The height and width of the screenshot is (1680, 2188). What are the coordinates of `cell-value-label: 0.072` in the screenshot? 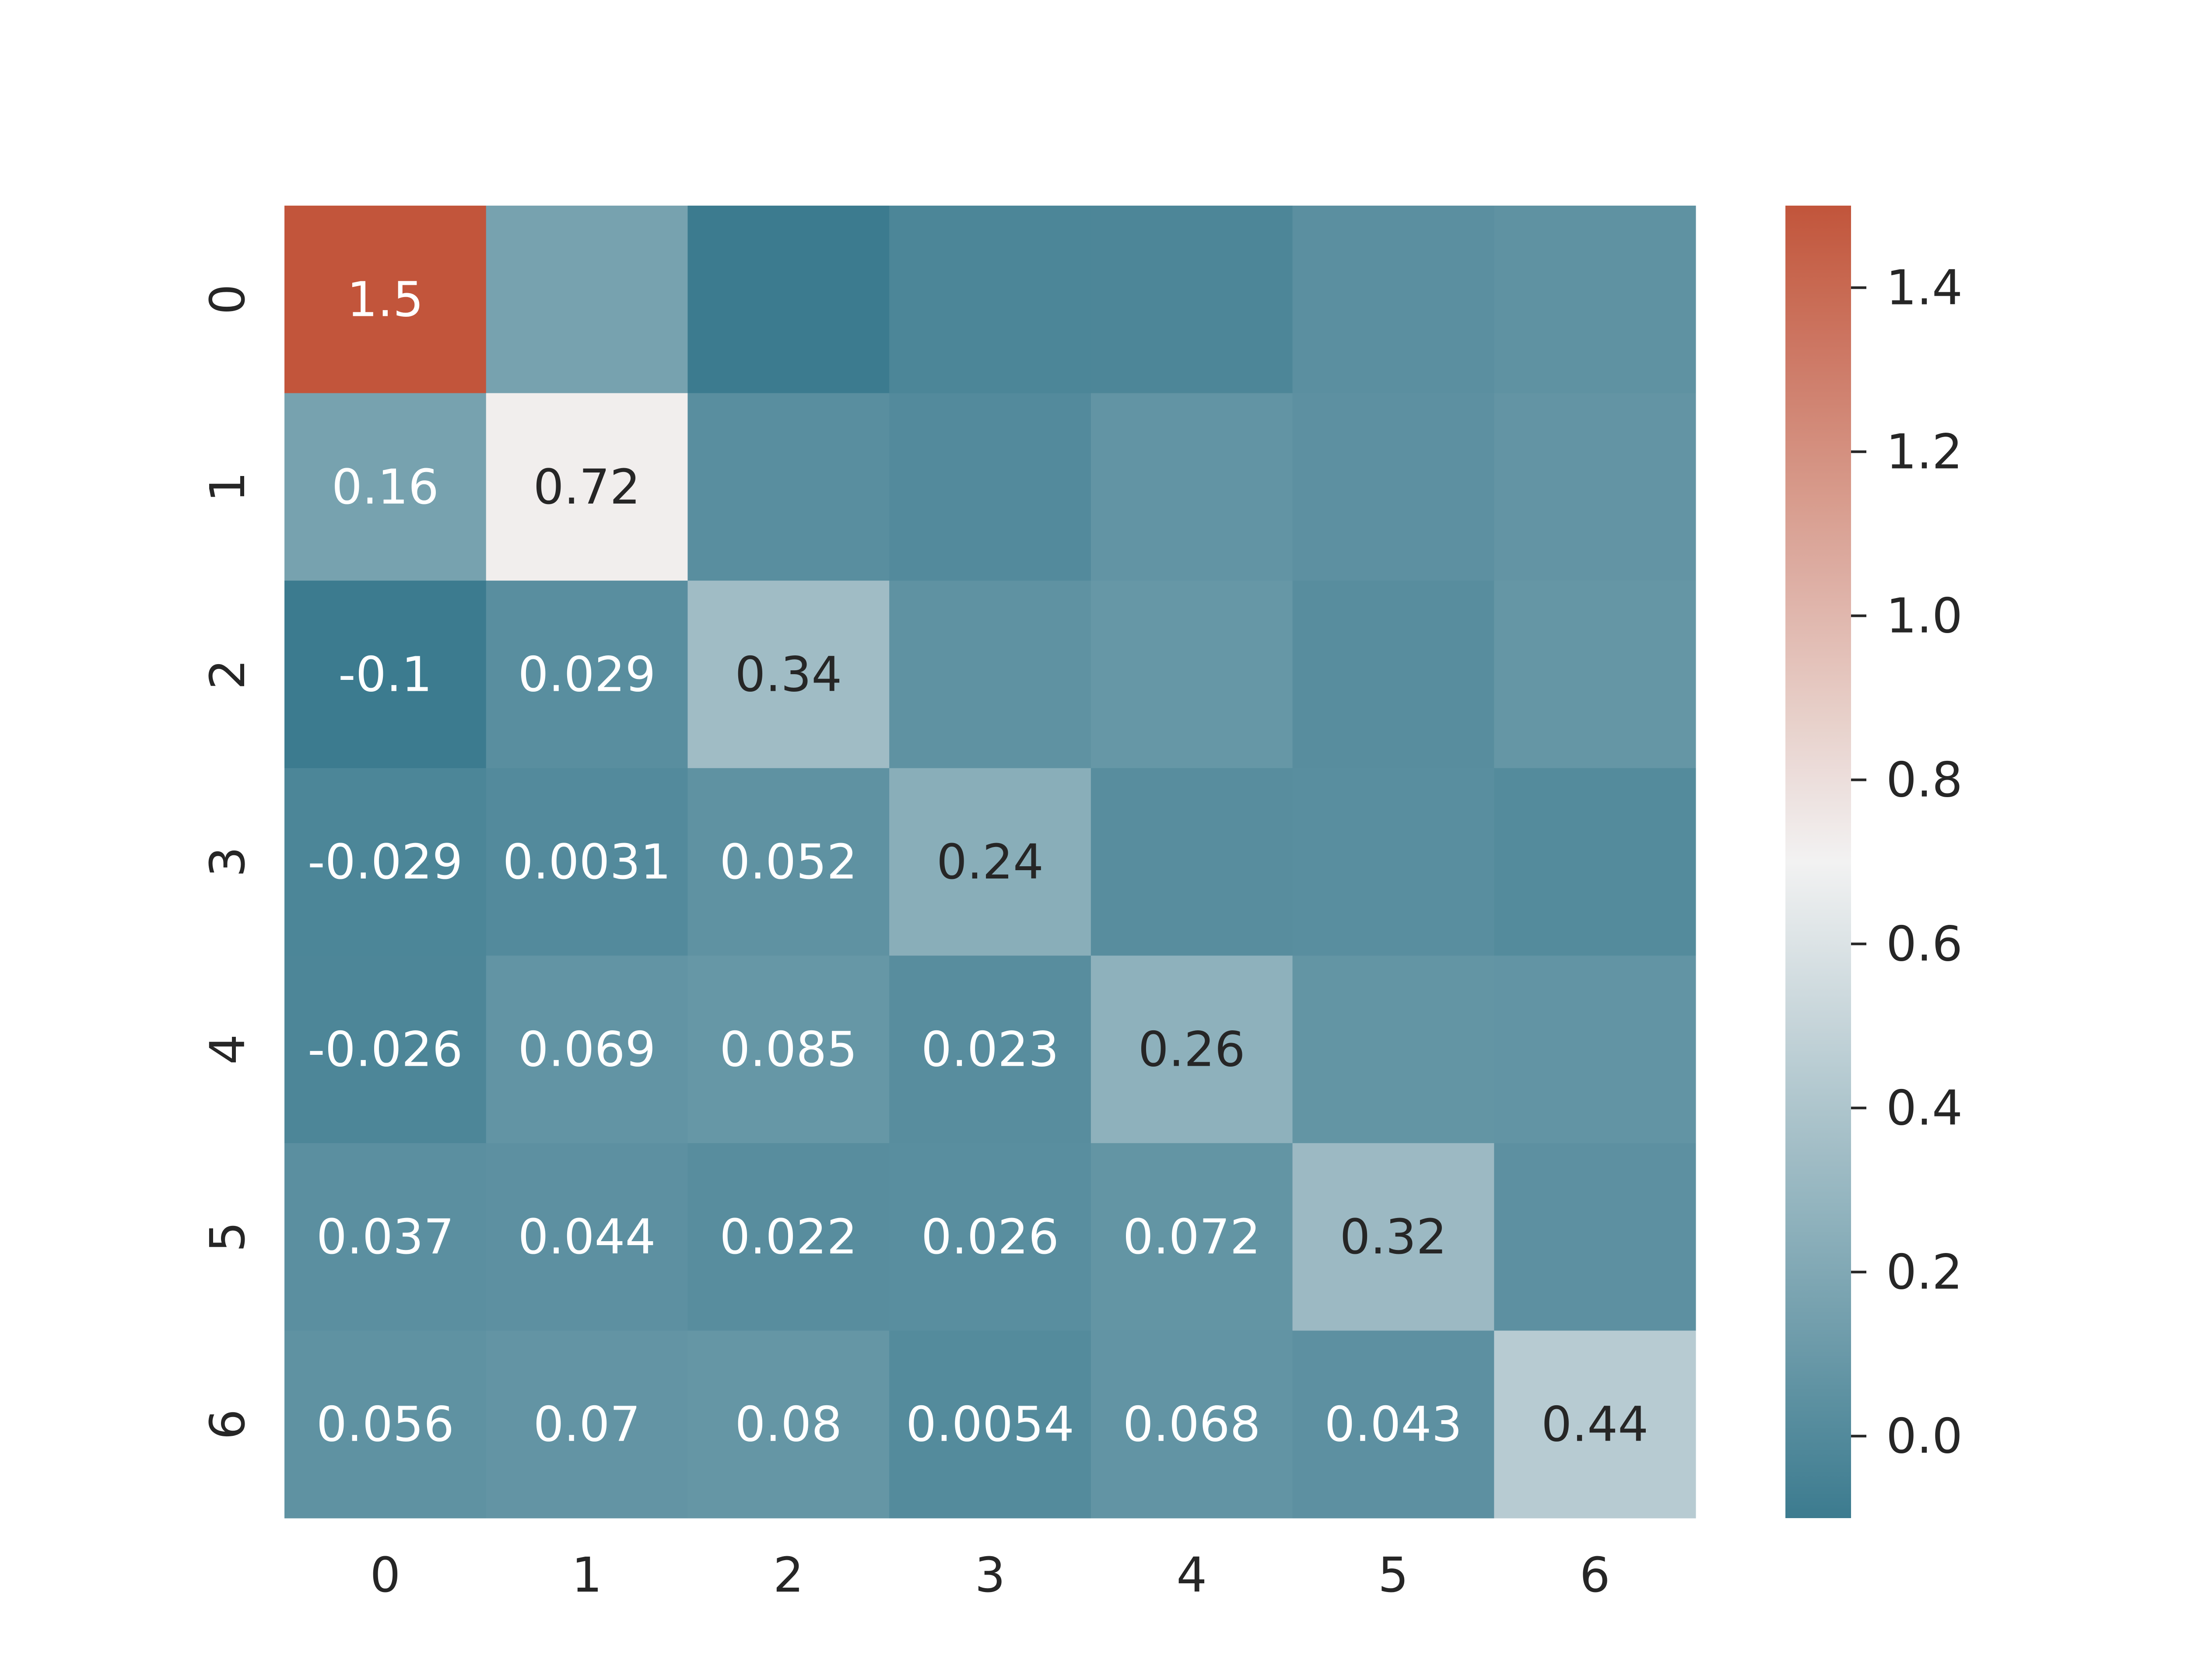 It's located at (1192, 1237).